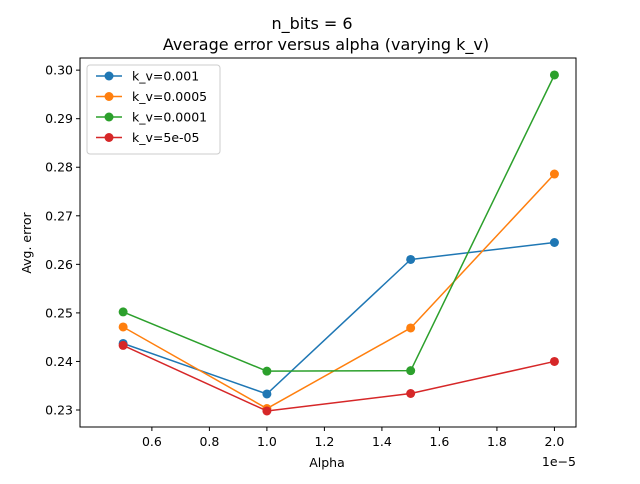  What do you see at coordinates (324, 441) in the screenshot?
I see `x-tick-label: 1.2` at bounding box center [324, 441].